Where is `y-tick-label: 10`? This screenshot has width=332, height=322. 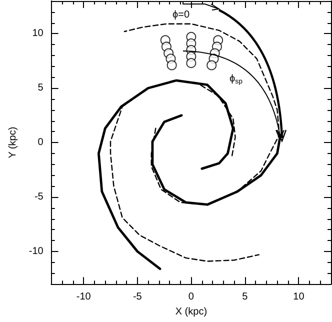
y-tick-label: 10 is located at coordinates (38, 34).